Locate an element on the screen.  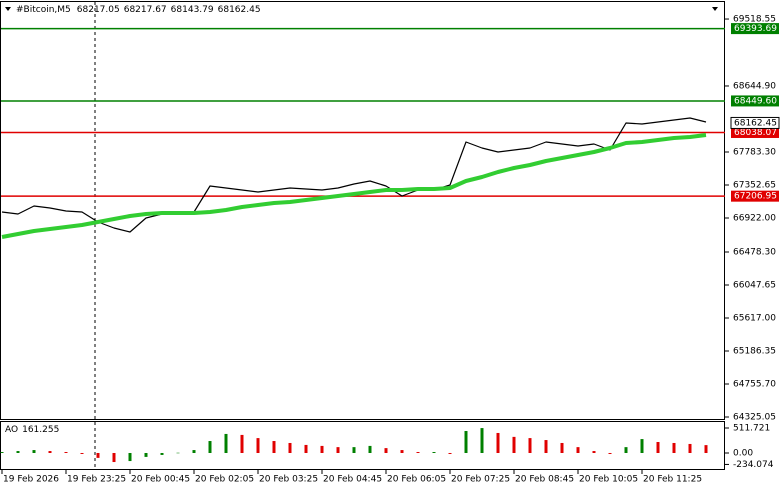
level-label: 68038.07 is located at coordinates (755, 133).